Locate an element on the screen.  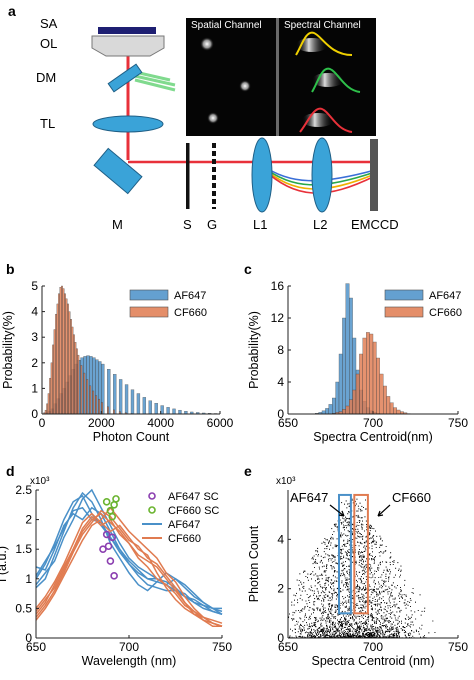
b-legend-label-0: AF647 is located at coordinates (190, 296).